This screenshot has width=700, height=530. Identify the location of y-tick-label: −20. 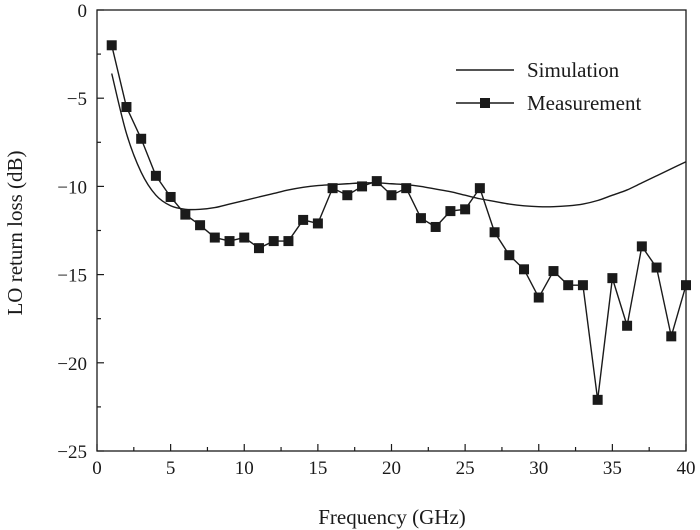
(72, 364).